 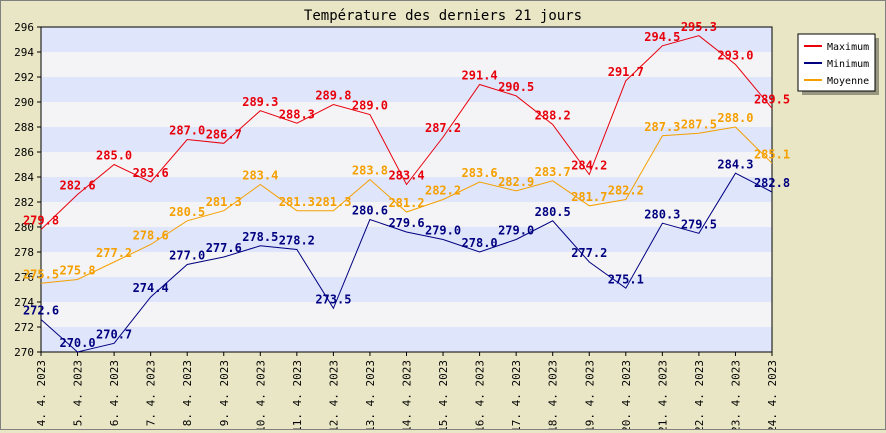 I want to click on x-tick-label: 5. 4. 2023, so click(x=78, y=393).